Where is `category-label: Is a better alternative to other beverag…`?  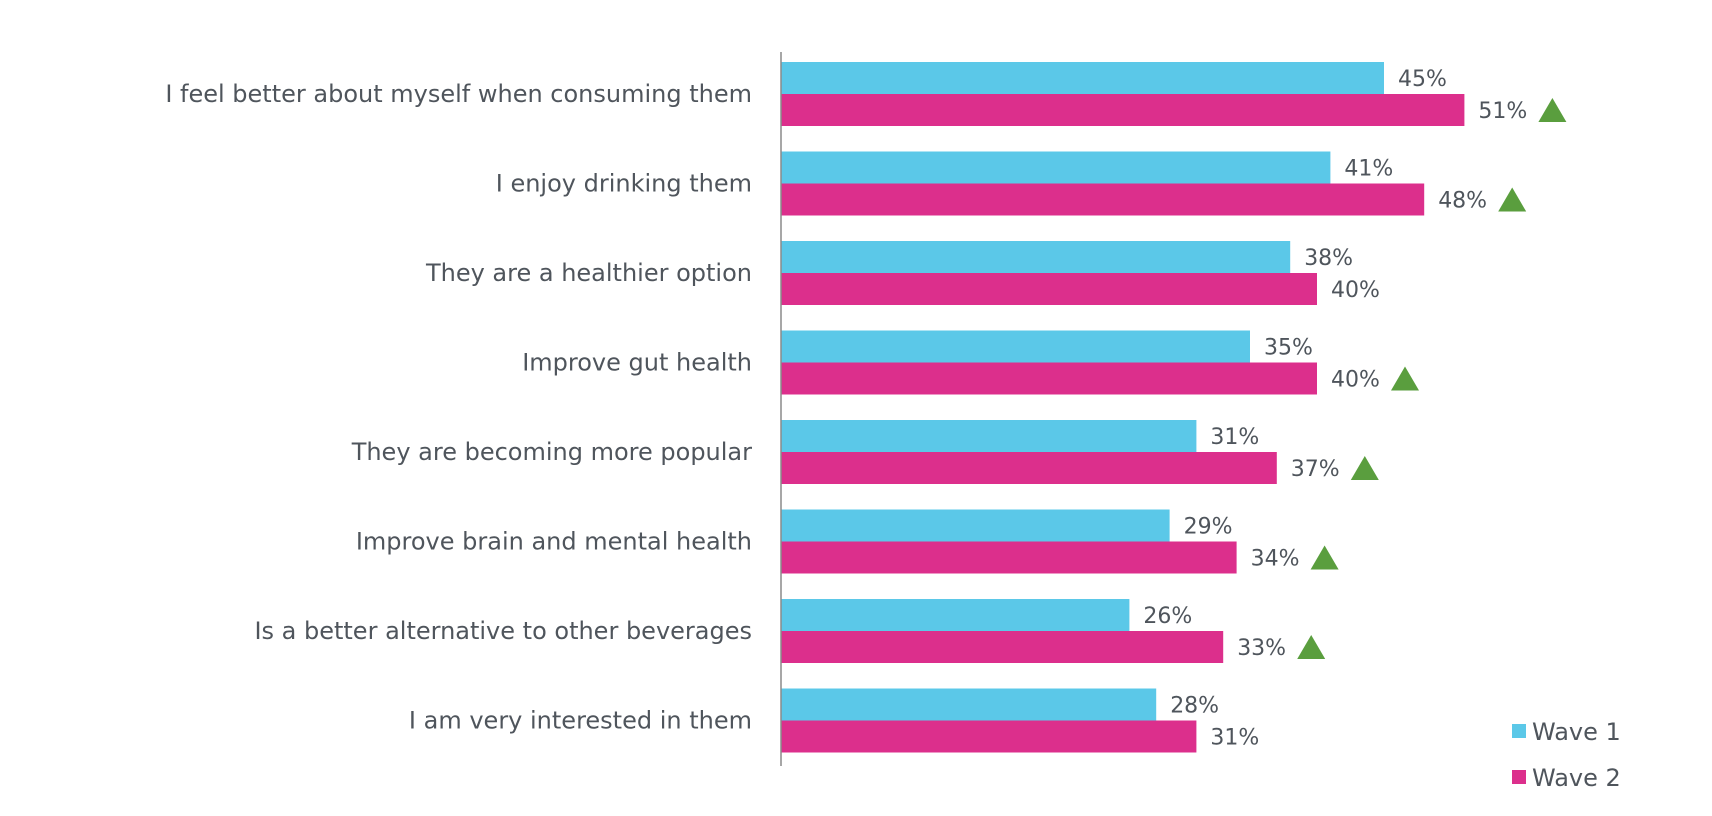 category-label: Is a better alternative to other beverag… is located at coordinates (503, 631).